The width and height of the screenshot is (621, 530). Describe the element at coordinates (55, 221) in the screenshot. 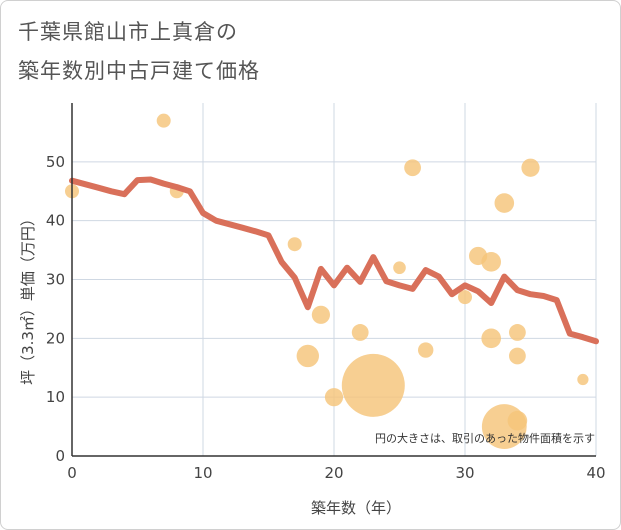

I see `y-tick-label: 40` at that location.